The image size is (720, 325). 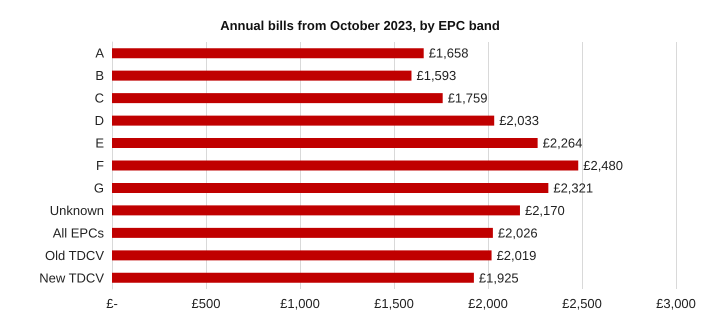 What do you see at coordinates (582, 303) in the screenshot?
I see `x-tick-label: £2,500` at bounding box center [582, 303].